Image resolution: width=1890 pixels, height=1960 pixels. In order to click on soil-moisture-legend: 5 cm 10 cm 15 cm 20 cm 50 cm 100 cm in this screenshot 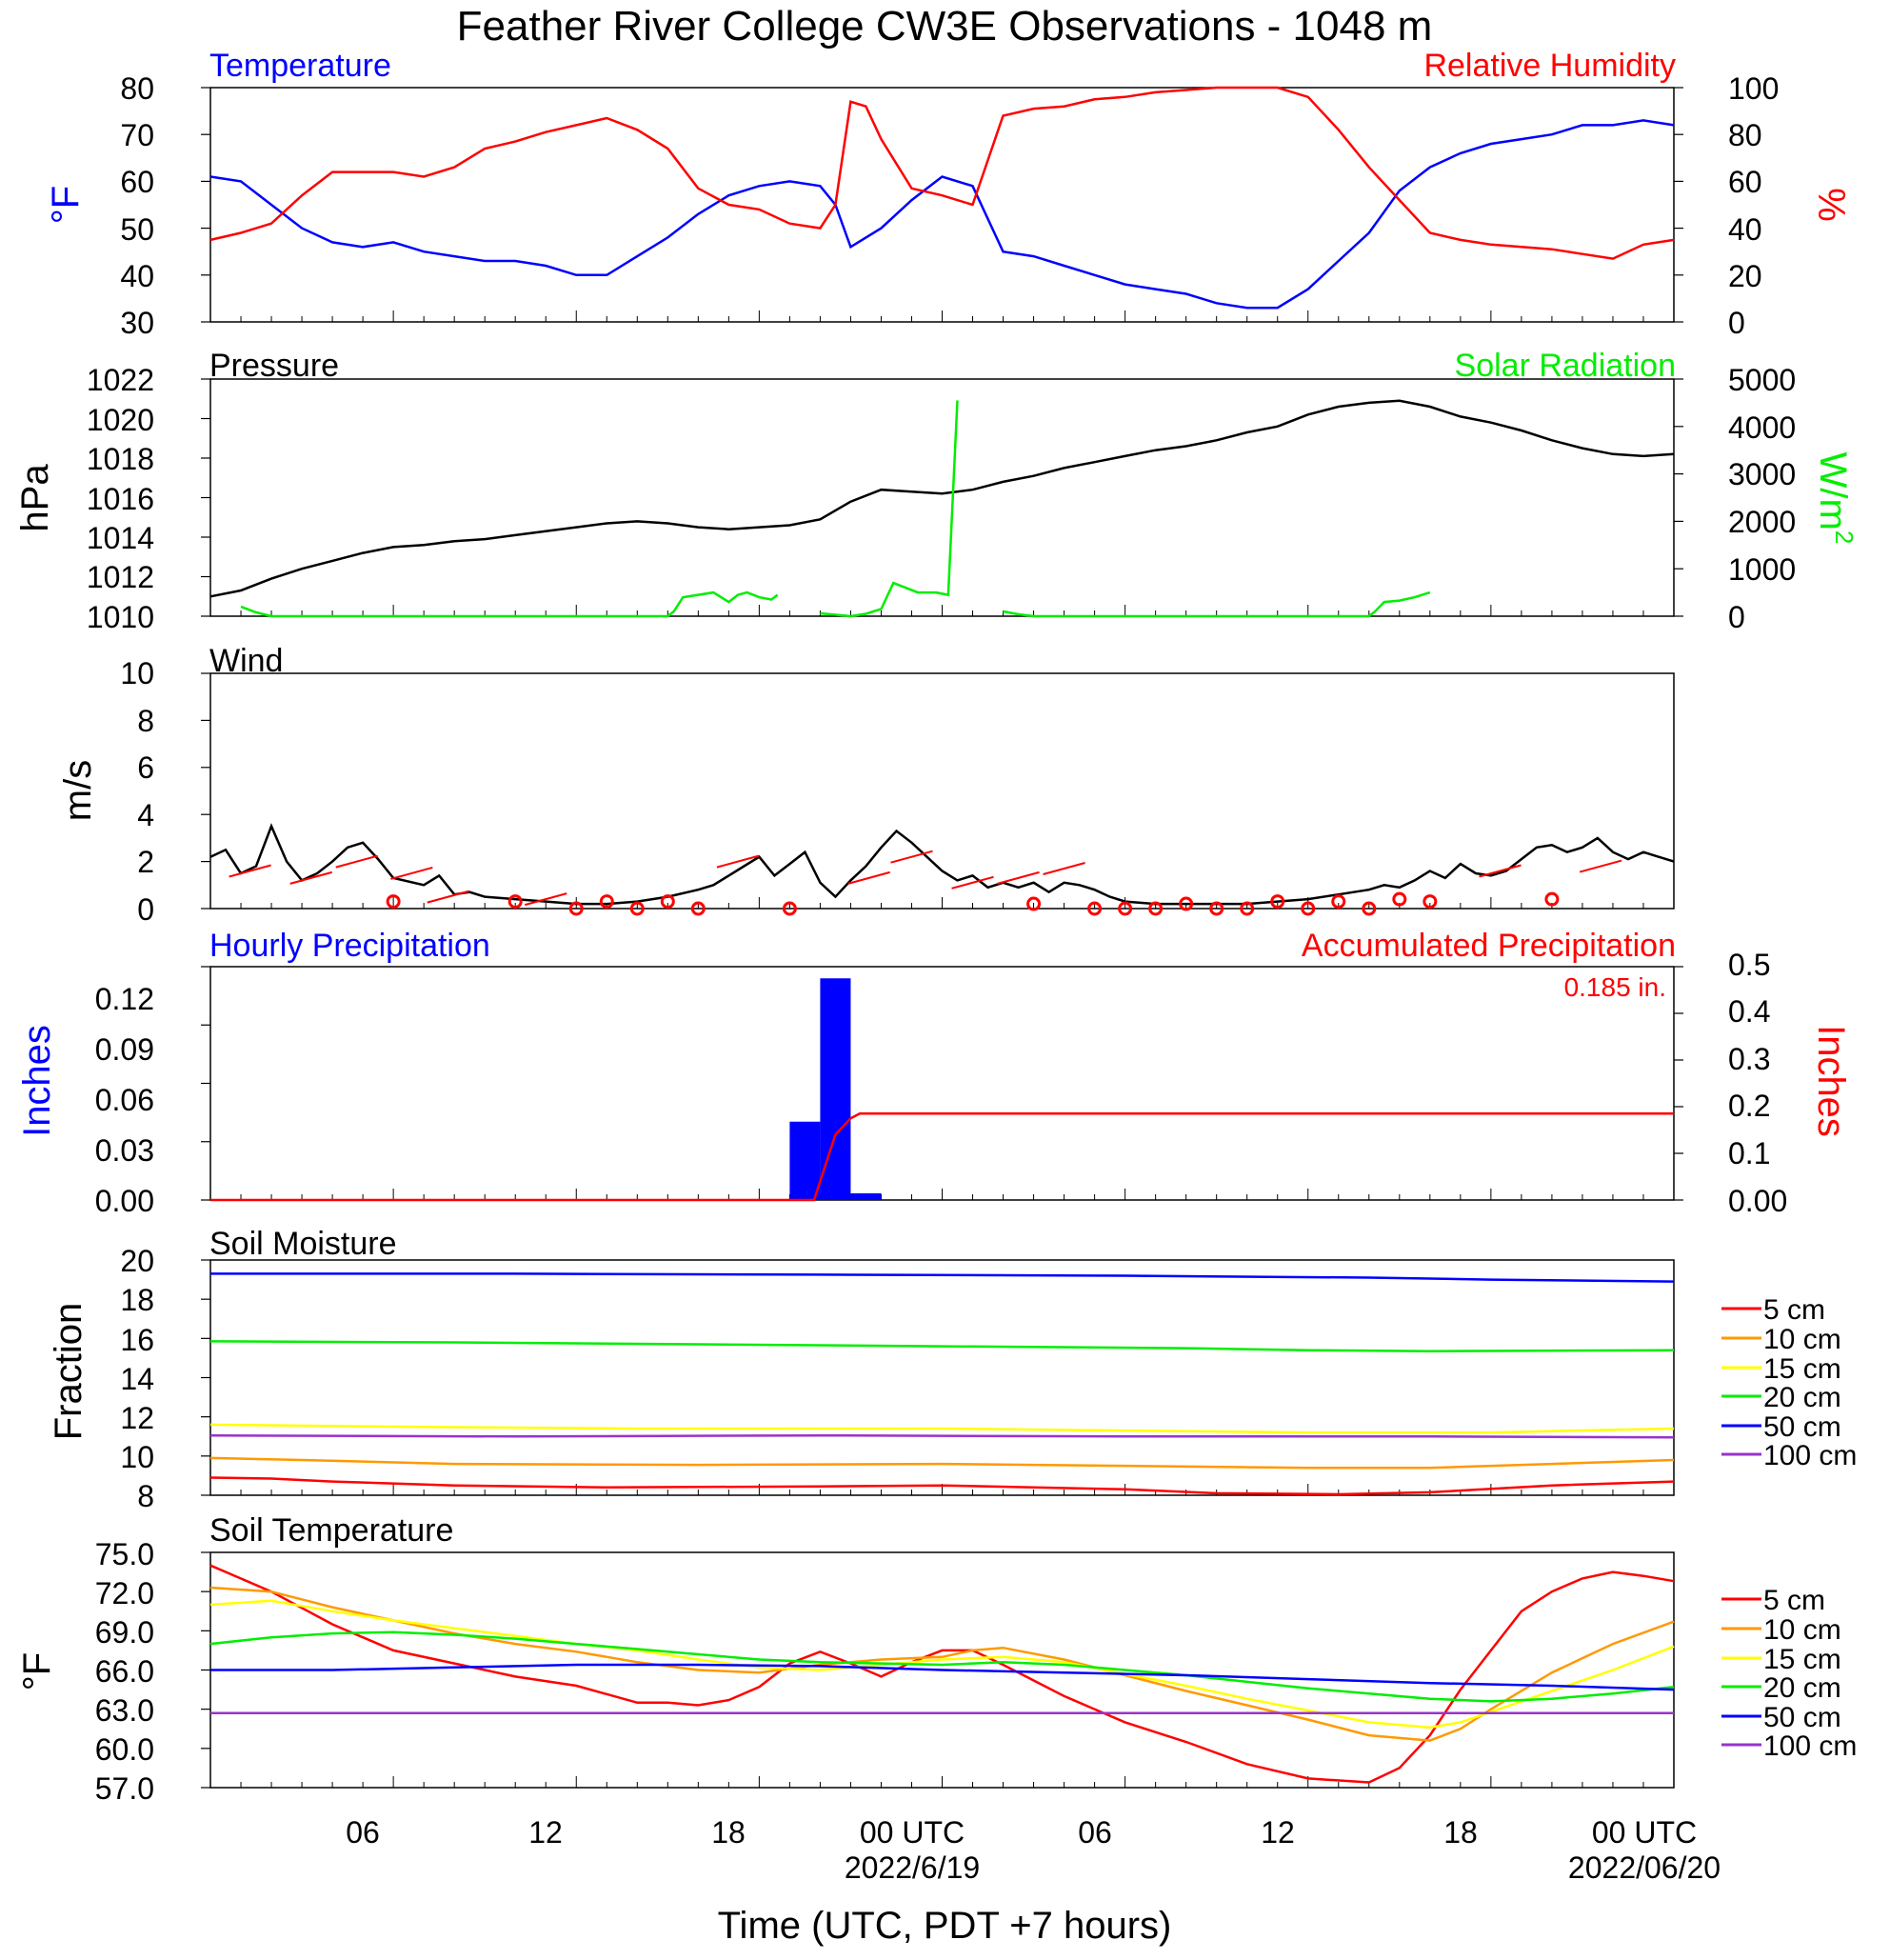, I will do `click(1789, 1382)`.